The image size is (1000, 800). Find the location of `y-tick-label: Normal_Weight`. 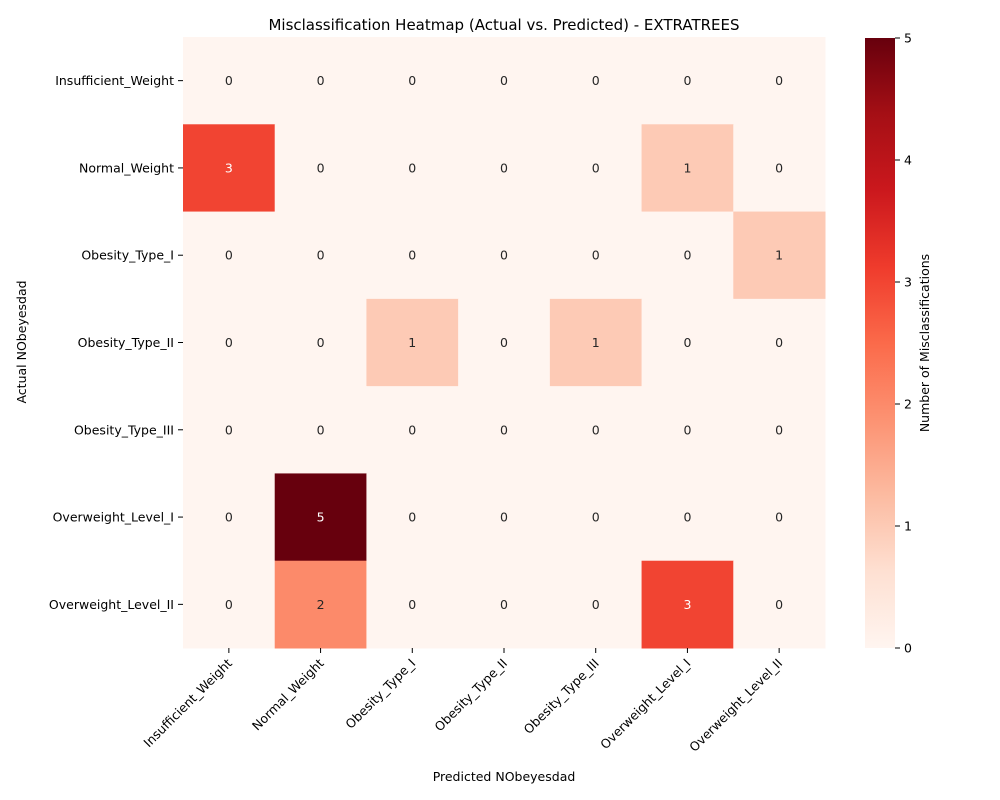

y-tick-label: Normal_Weight is located at coordinates (126, 167).